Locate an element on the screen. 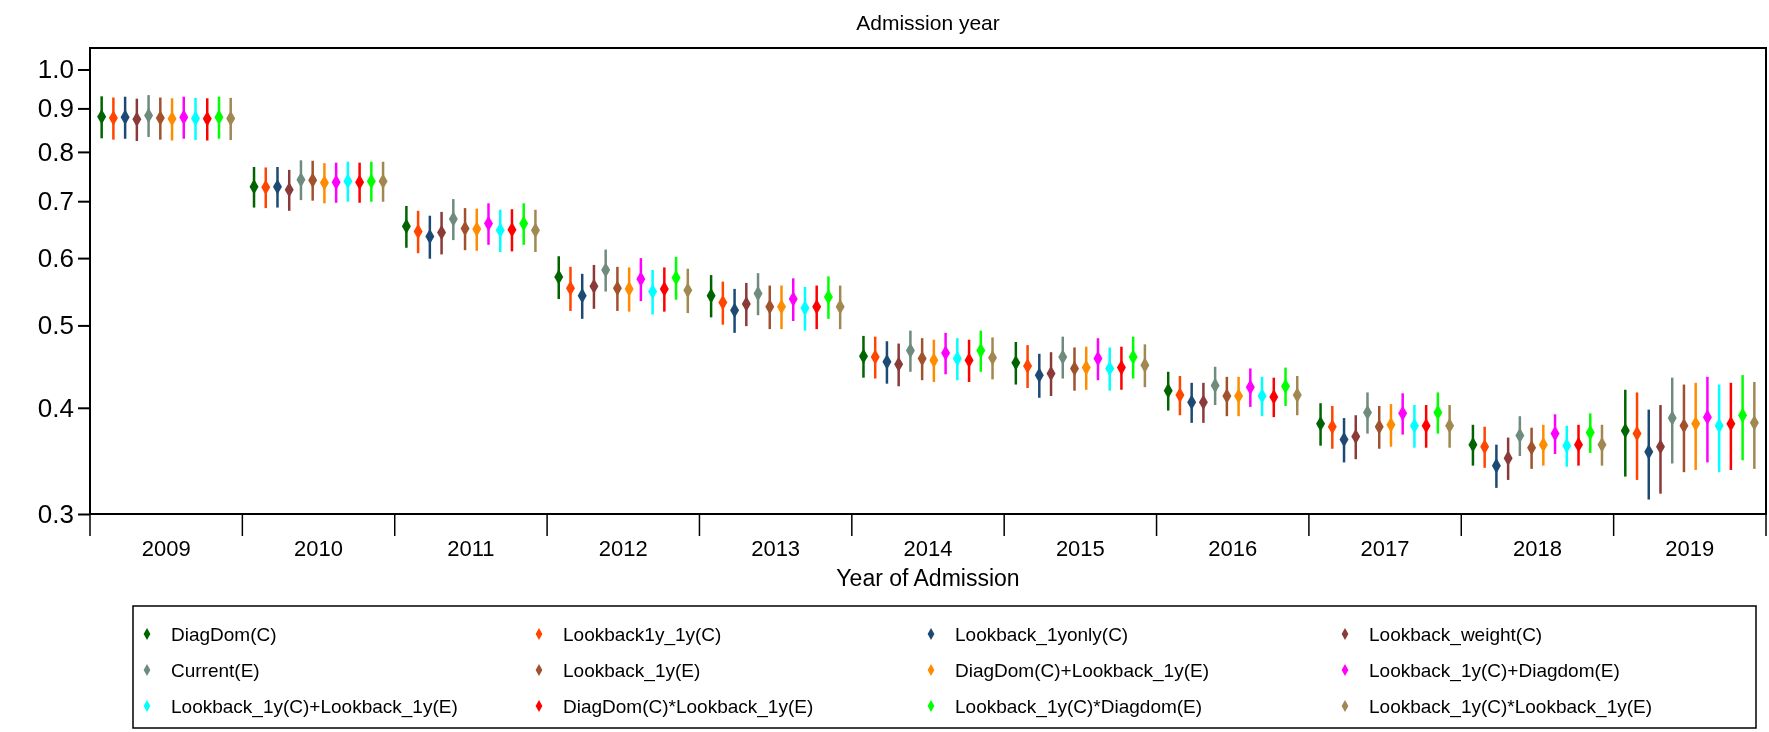  y-tick-label: 0.7 is located at coordinates (55, 201).